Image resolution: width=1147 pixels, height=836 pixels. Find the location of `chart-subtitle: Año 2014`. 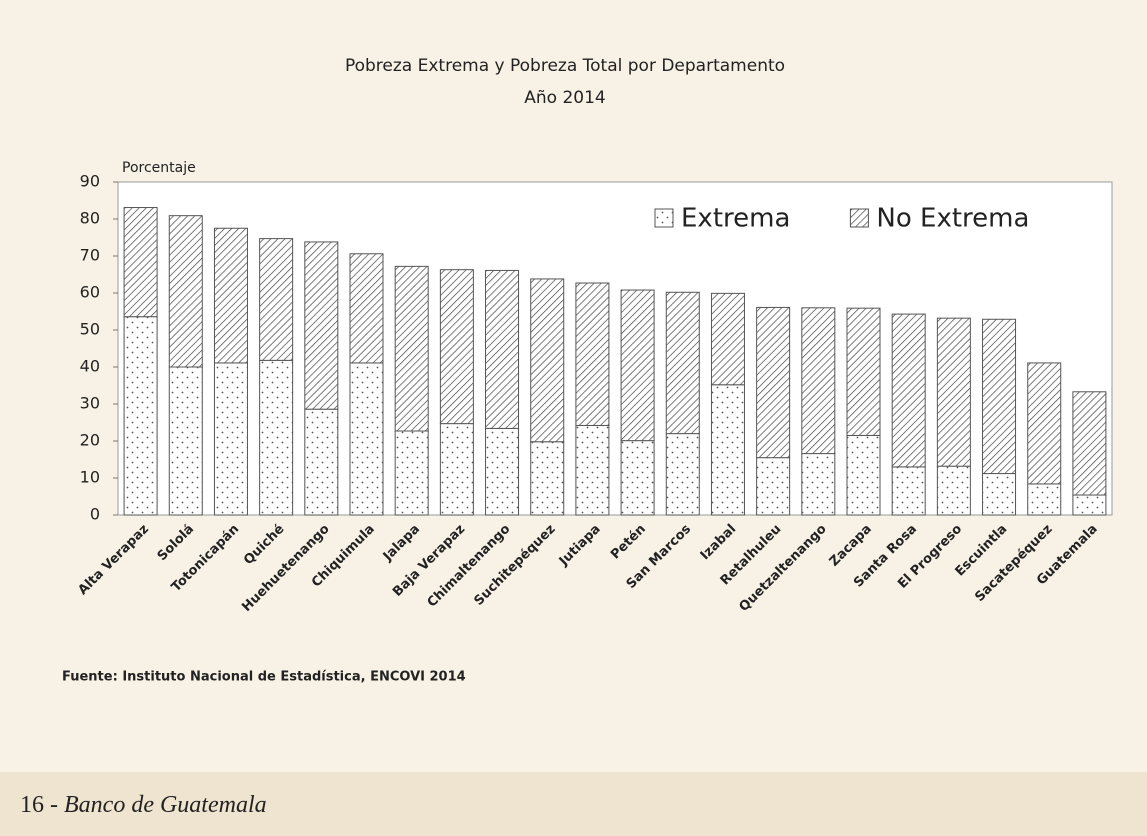

chart-subtitle: Año 2014 is located at coordinates (564, 98).